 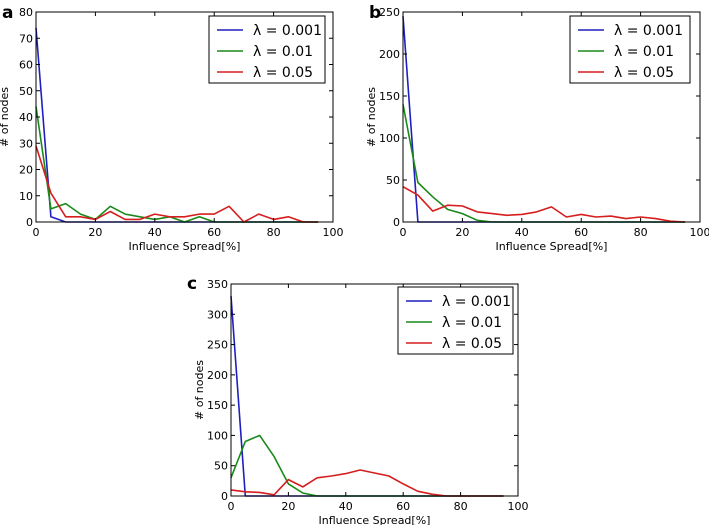 What do you see at coordinates (26, 38) in the screenshot?
I see `y-tick-label: 70` at bounding box center [26, 38].